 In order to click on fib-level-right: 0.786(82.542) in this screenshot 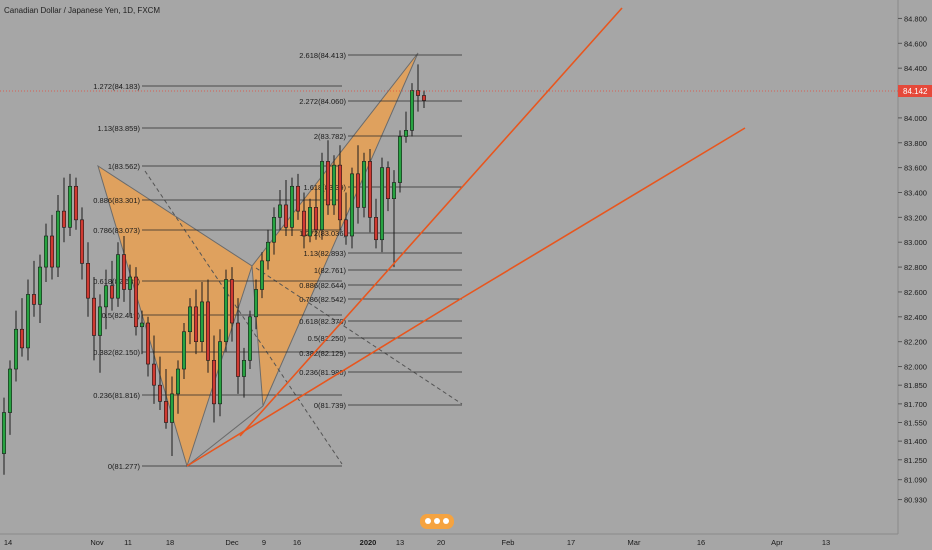, I will do `click(380, 299)`.